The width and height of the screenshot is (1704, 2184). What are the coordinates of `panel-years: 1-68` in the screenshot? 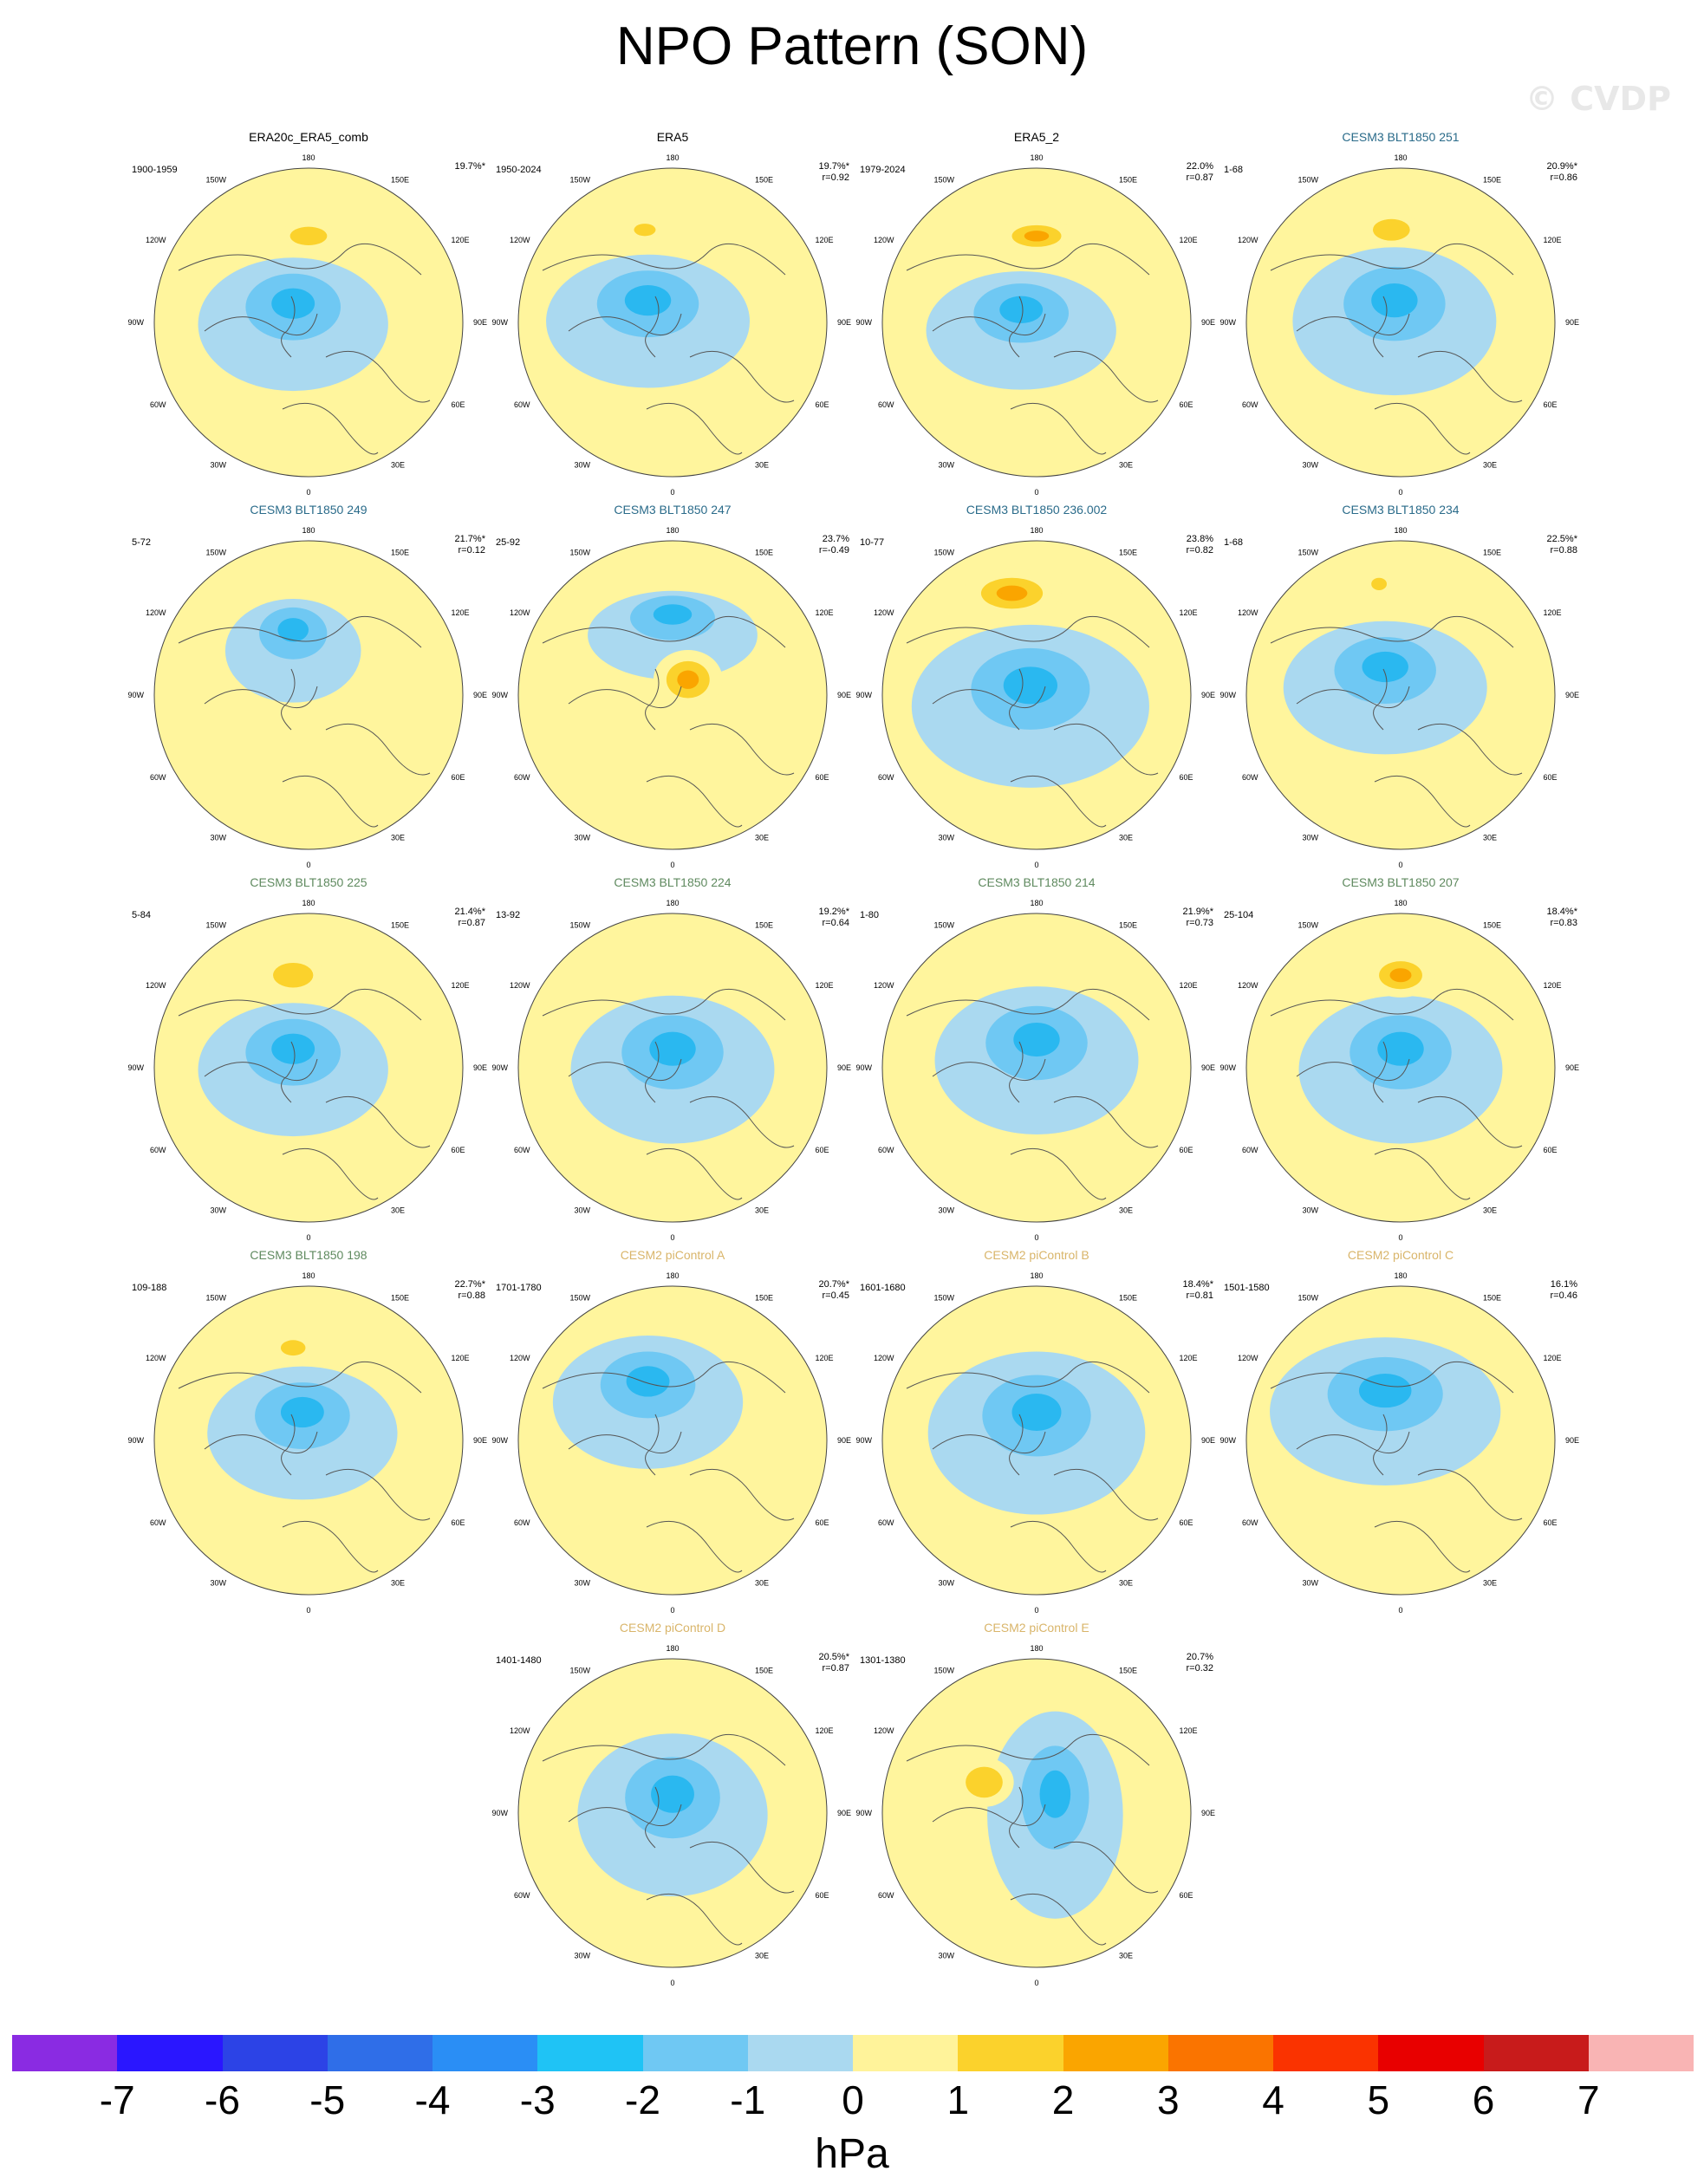 It's located at (1234, 542).